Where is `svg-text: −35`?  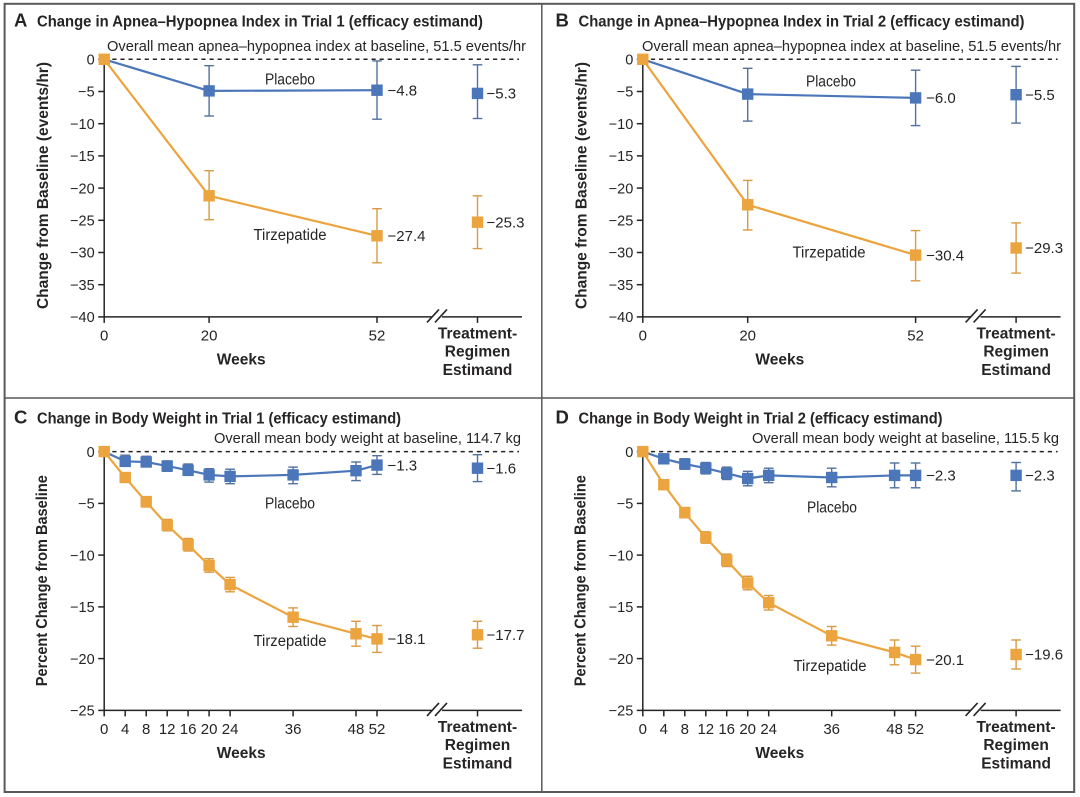
svg-text: −35 is located at coordinates (621, 286).